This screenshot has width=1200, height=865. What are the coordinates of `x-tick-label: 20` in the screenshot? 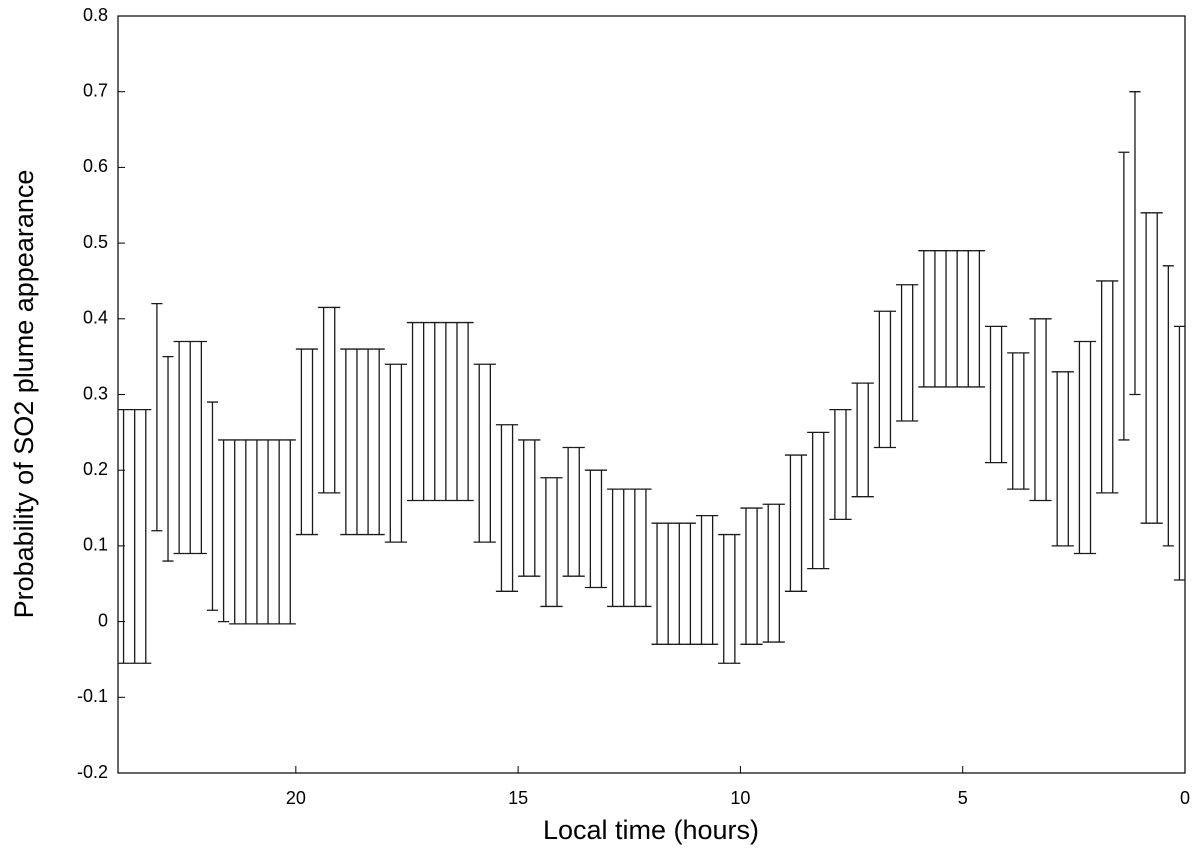 It's located at (296, 798).